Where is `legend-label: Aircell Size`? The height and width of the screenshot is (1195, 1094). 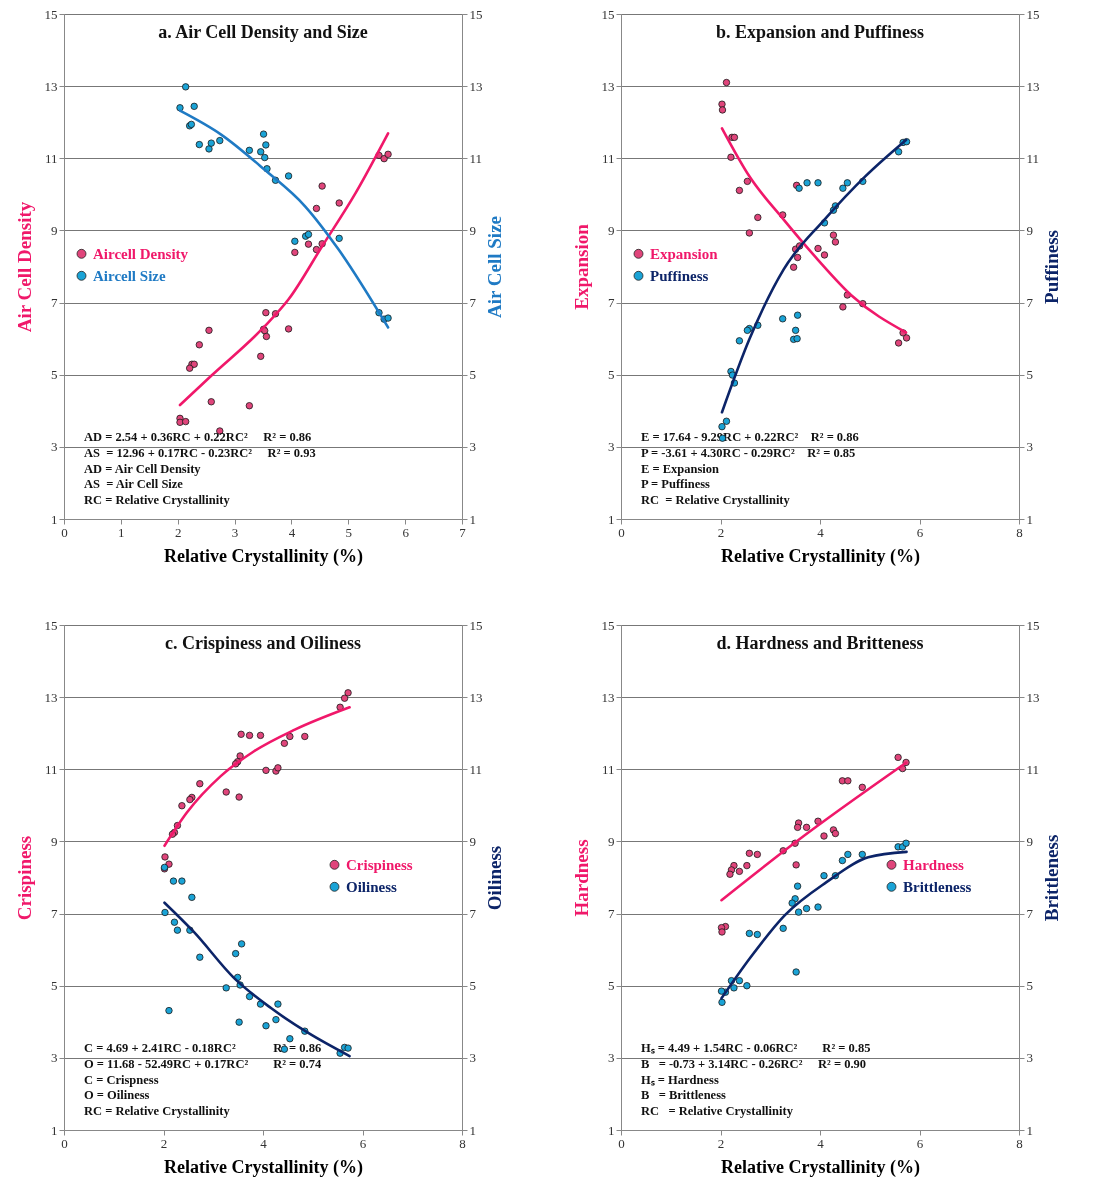
legend-label: Aircell Size is located at coordinates (129, 275).